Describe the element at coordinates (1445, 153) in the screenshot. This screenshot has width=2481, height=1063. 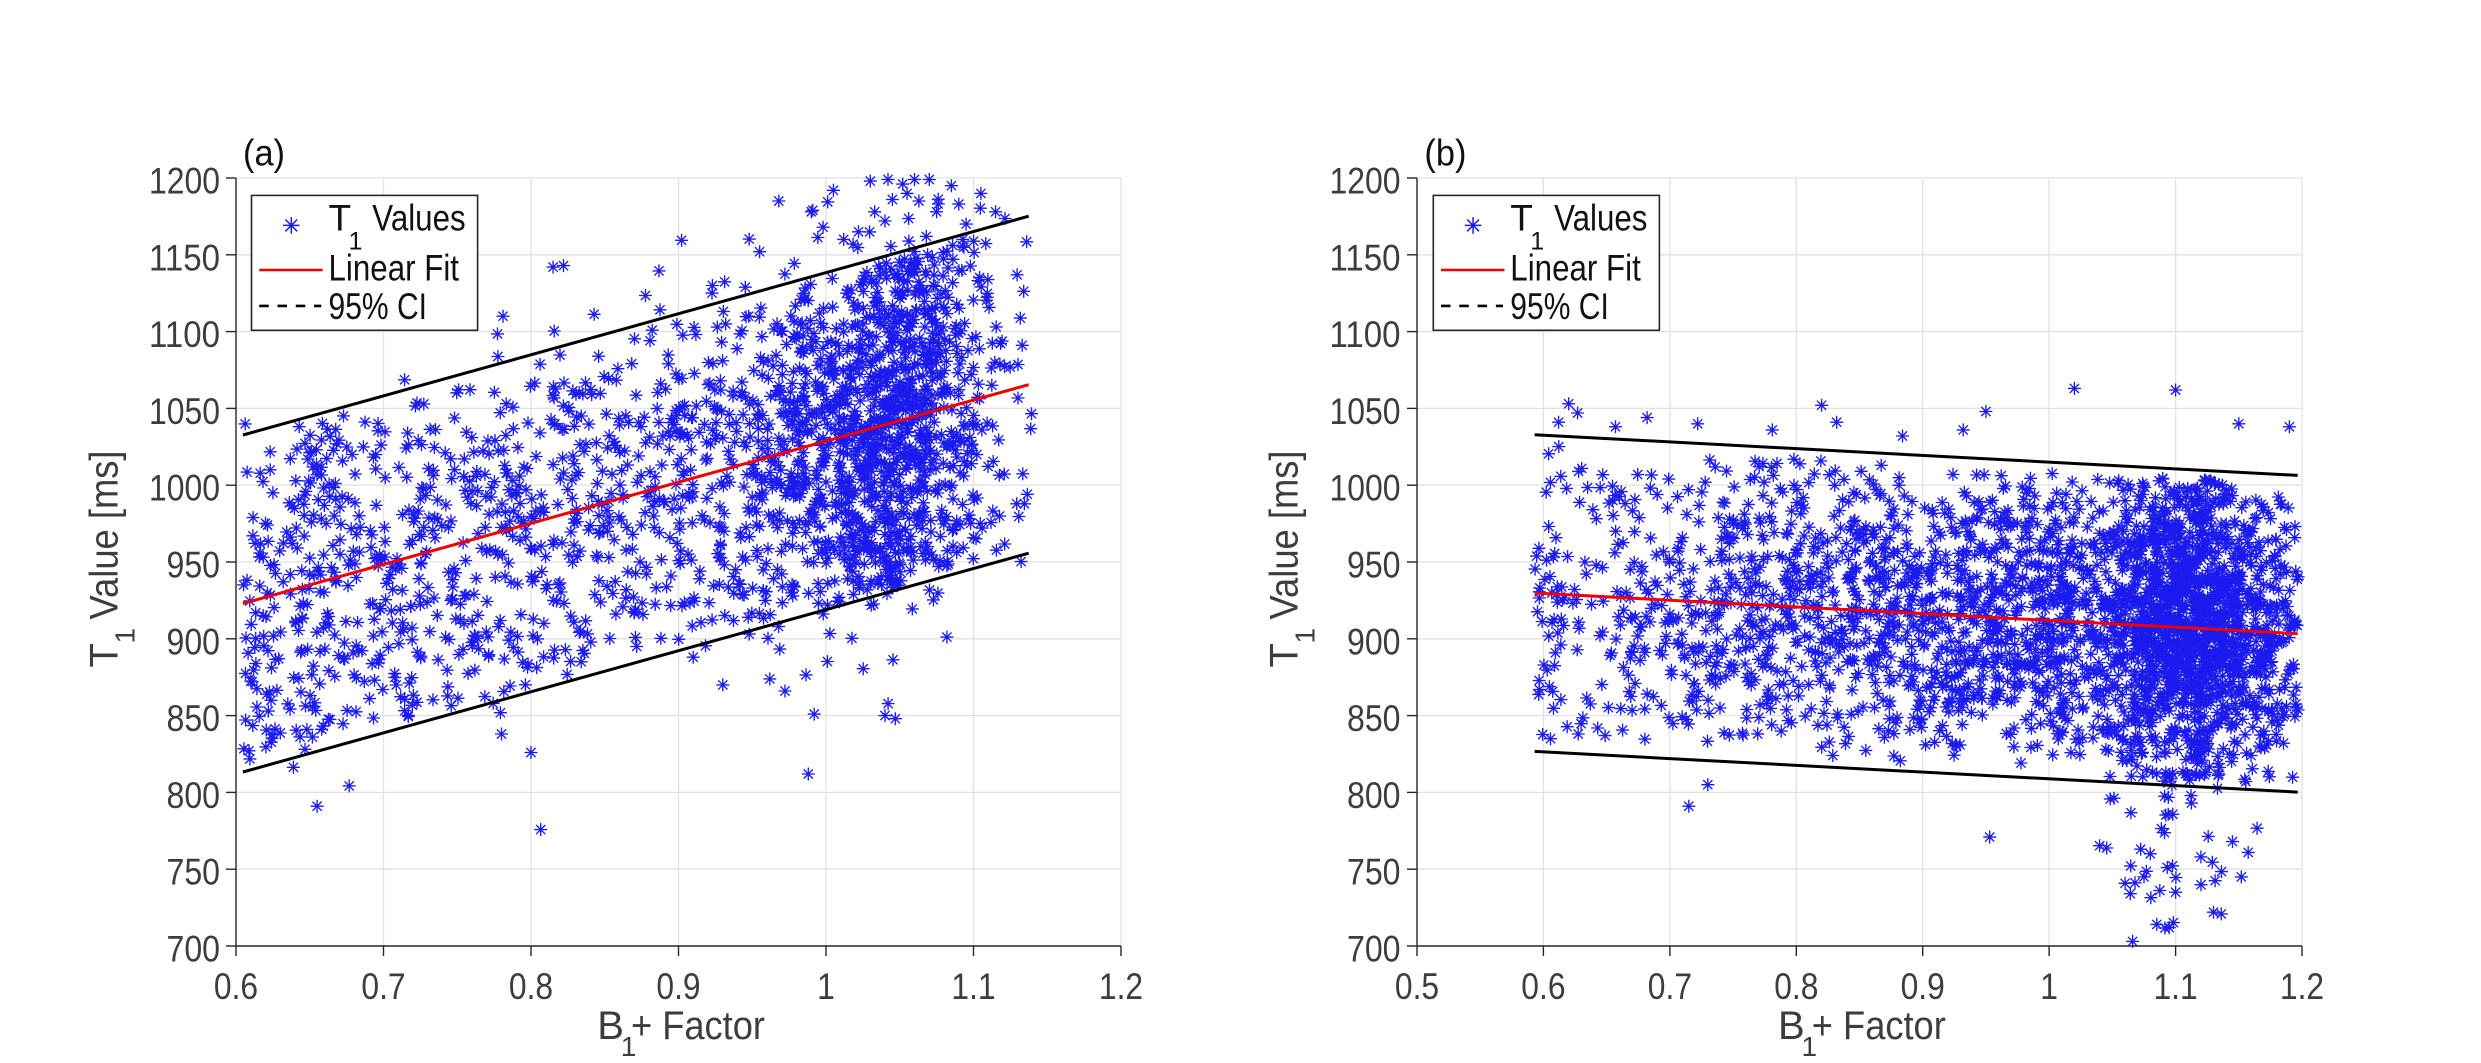
I see `svg-text: (b)` at that location.